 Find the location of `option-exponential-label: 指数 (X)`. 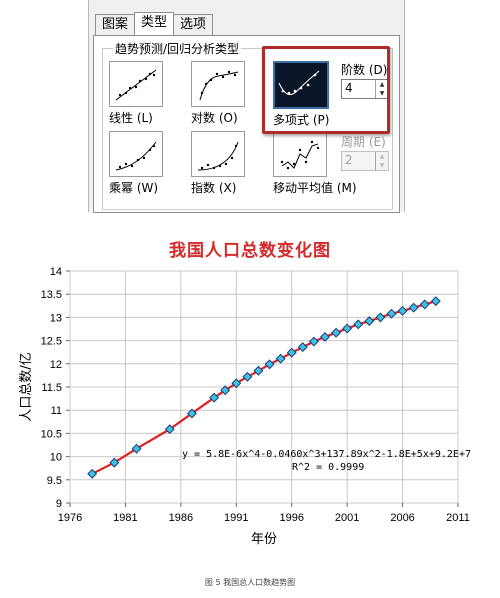

option-exponential-label: 指数 (X) is located at coordinates (214, 188).